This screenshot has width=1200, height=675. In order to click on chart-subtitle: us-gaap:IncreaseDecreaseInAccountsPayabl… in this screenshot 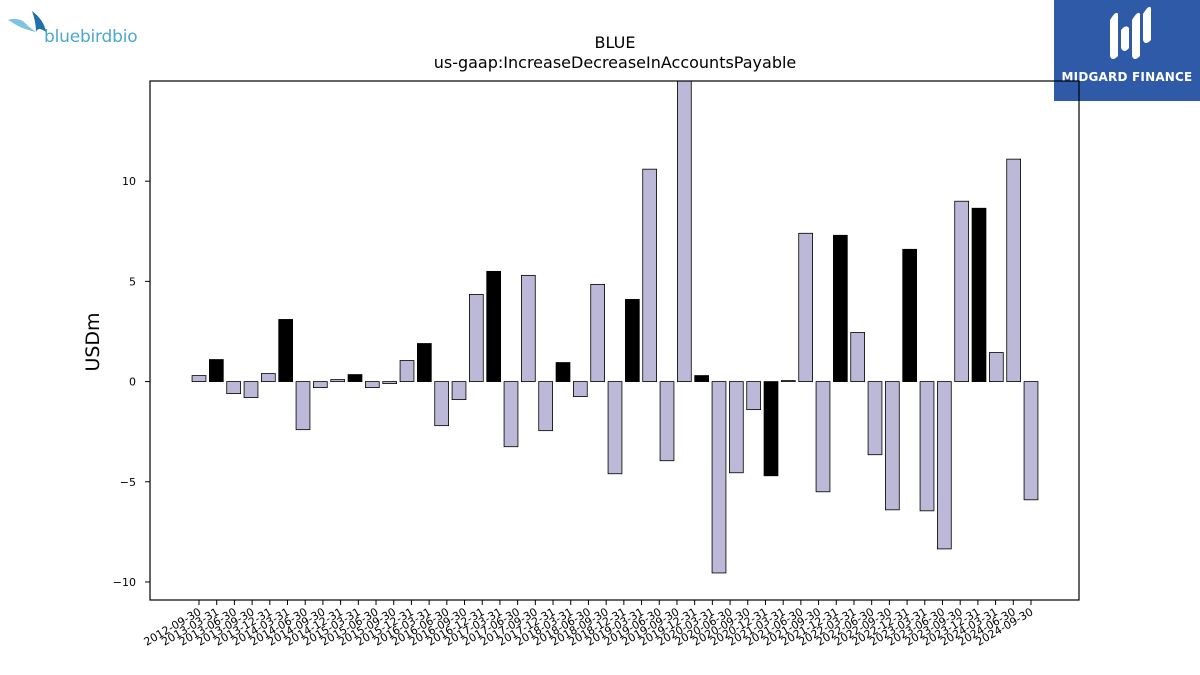, I will do `click(615, 62)`.